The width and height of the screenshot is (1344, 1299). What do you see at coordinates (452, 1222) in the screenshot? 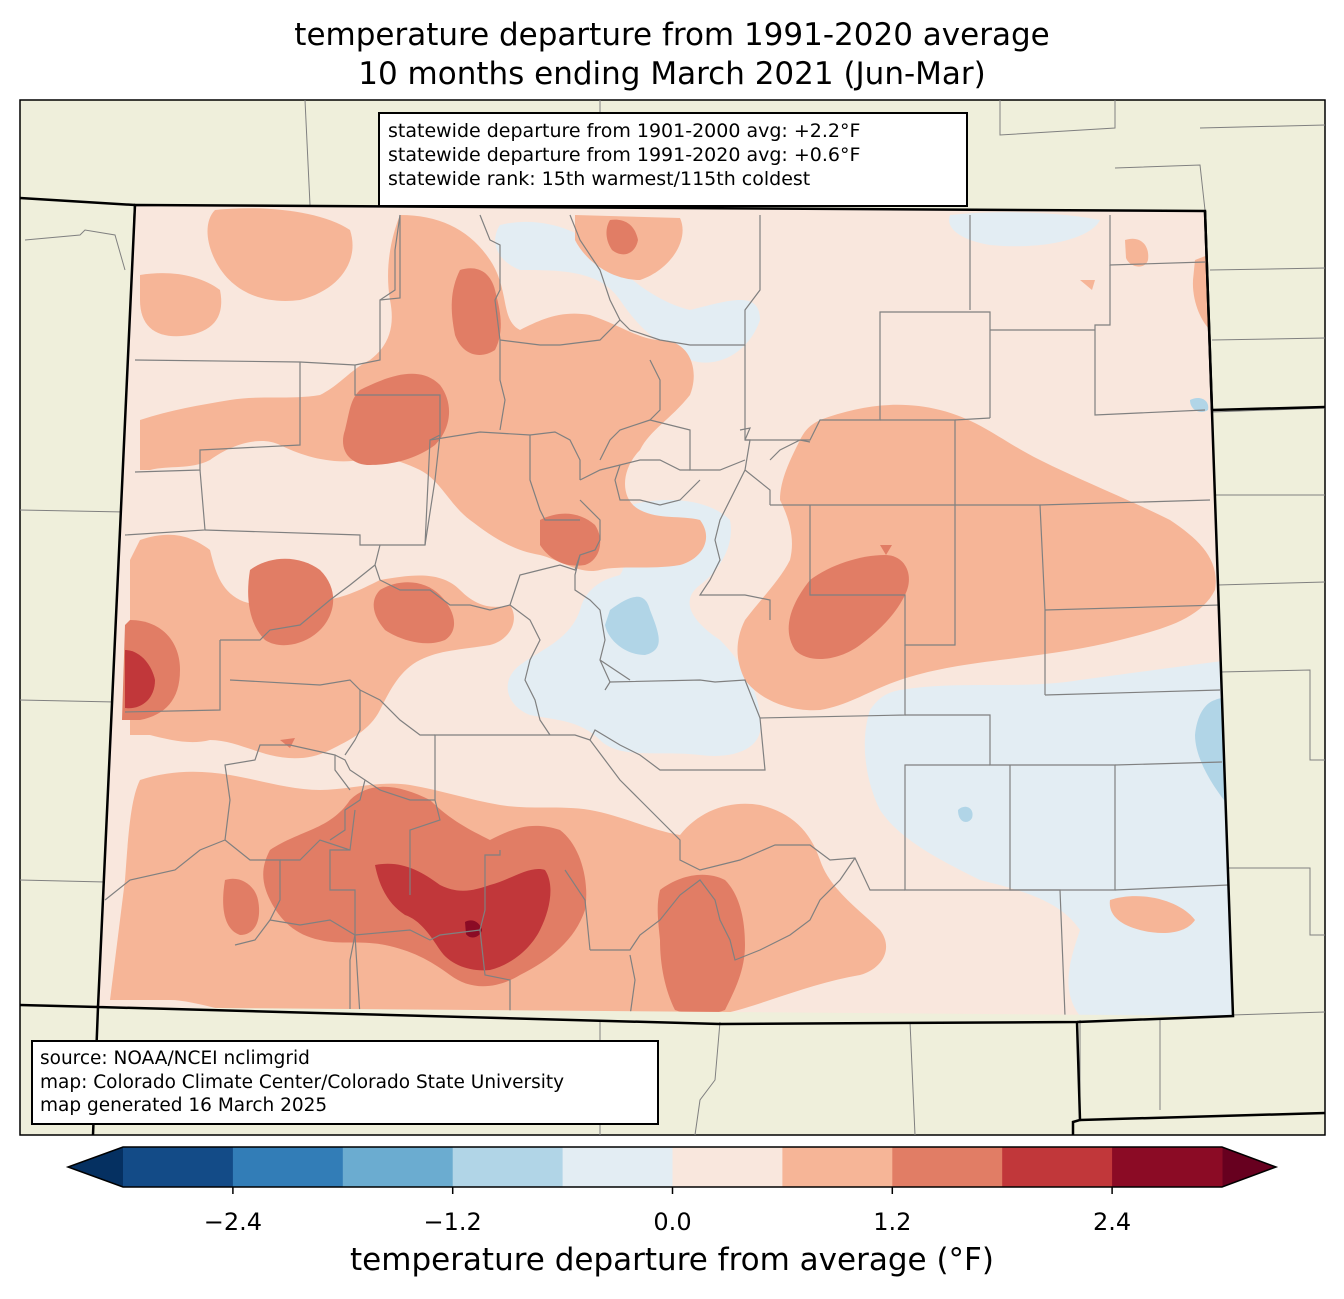
I see `colorbar-tick-label: −1.2` at bounding box center [452, 1222].